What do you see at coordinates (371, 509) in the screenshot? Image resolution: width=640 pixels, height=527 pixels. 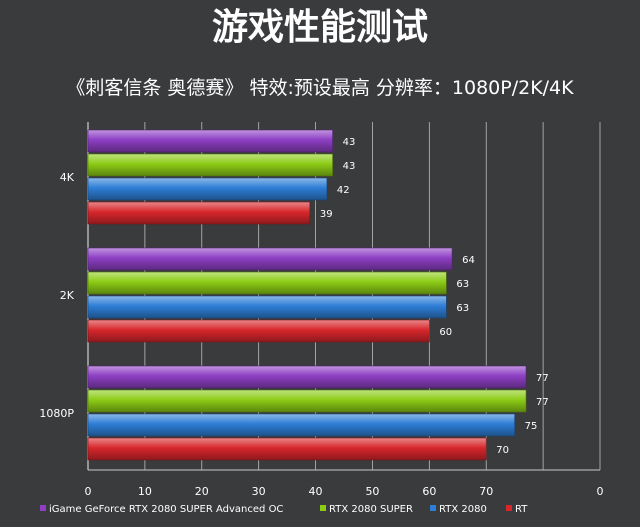 I see `legend-label: RTX 2080 SUPER` at bounding box center [371, 509].